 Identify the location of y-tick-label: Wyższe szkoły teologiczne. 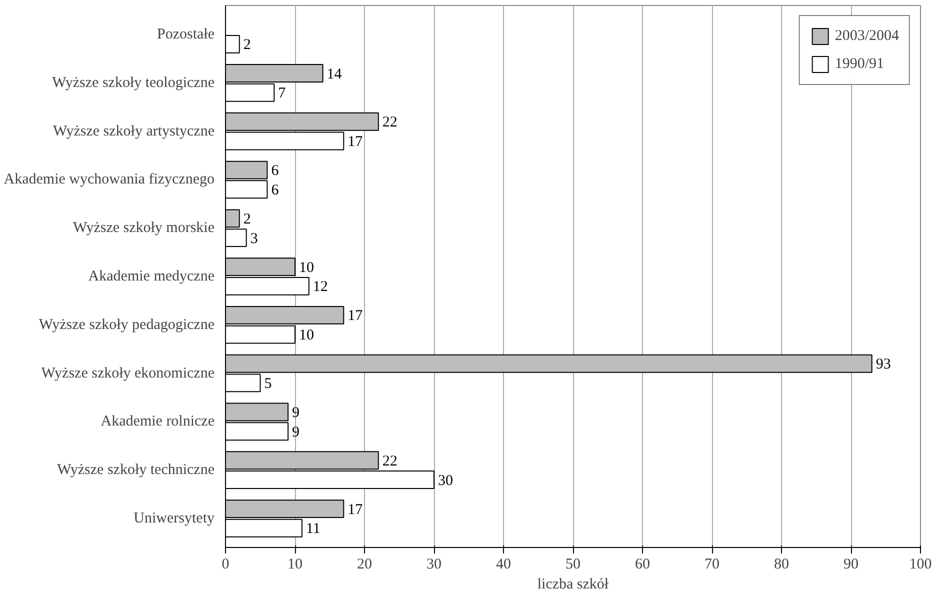
(133, 82).